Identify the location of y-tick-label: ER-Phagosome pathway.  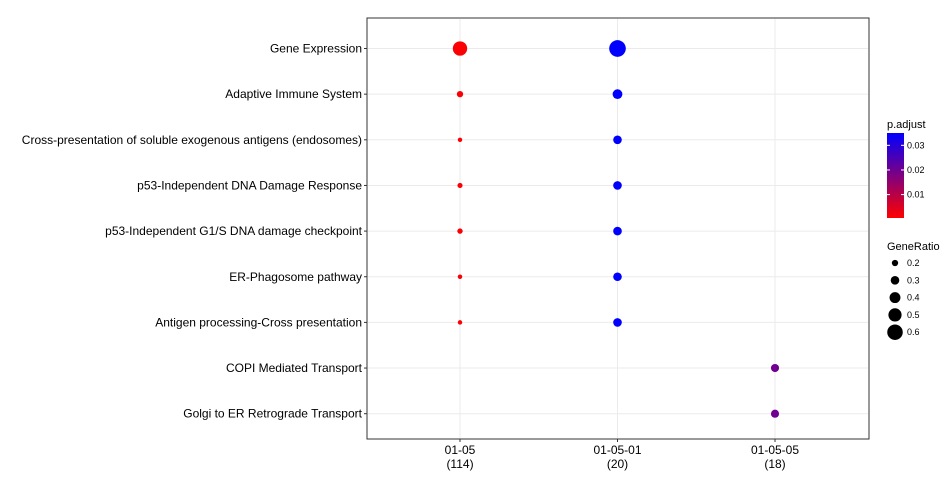
(295, 277).